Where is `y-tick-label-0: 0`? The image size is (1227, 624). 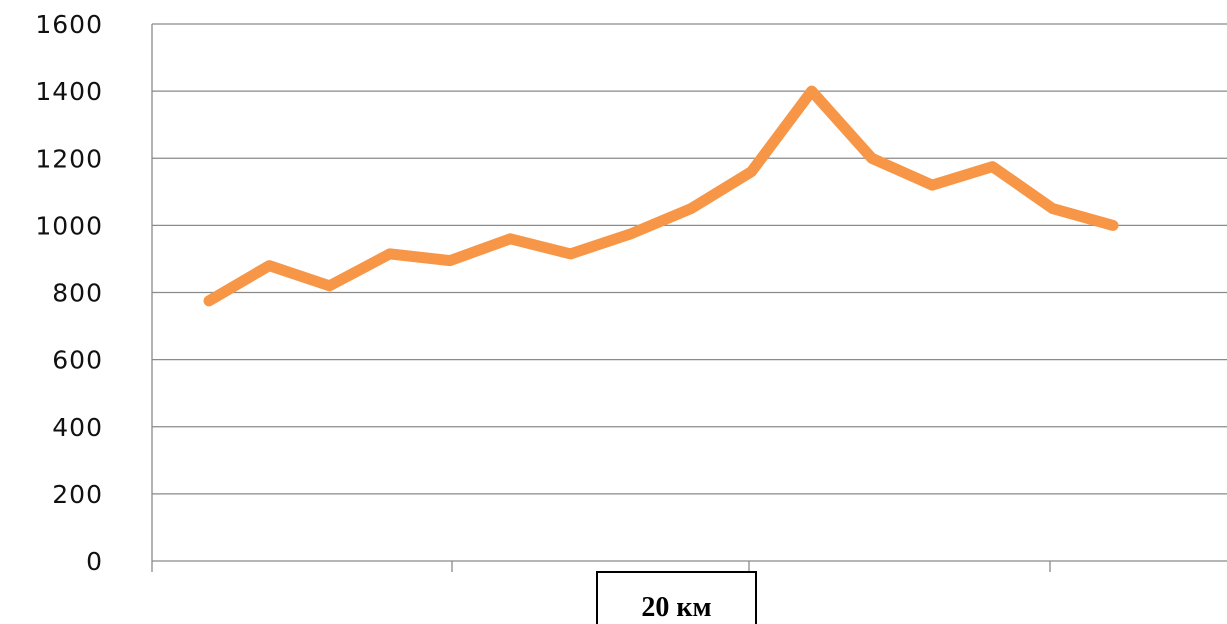 y-tick-label-0: 0 is located at coordinates (94, 561).